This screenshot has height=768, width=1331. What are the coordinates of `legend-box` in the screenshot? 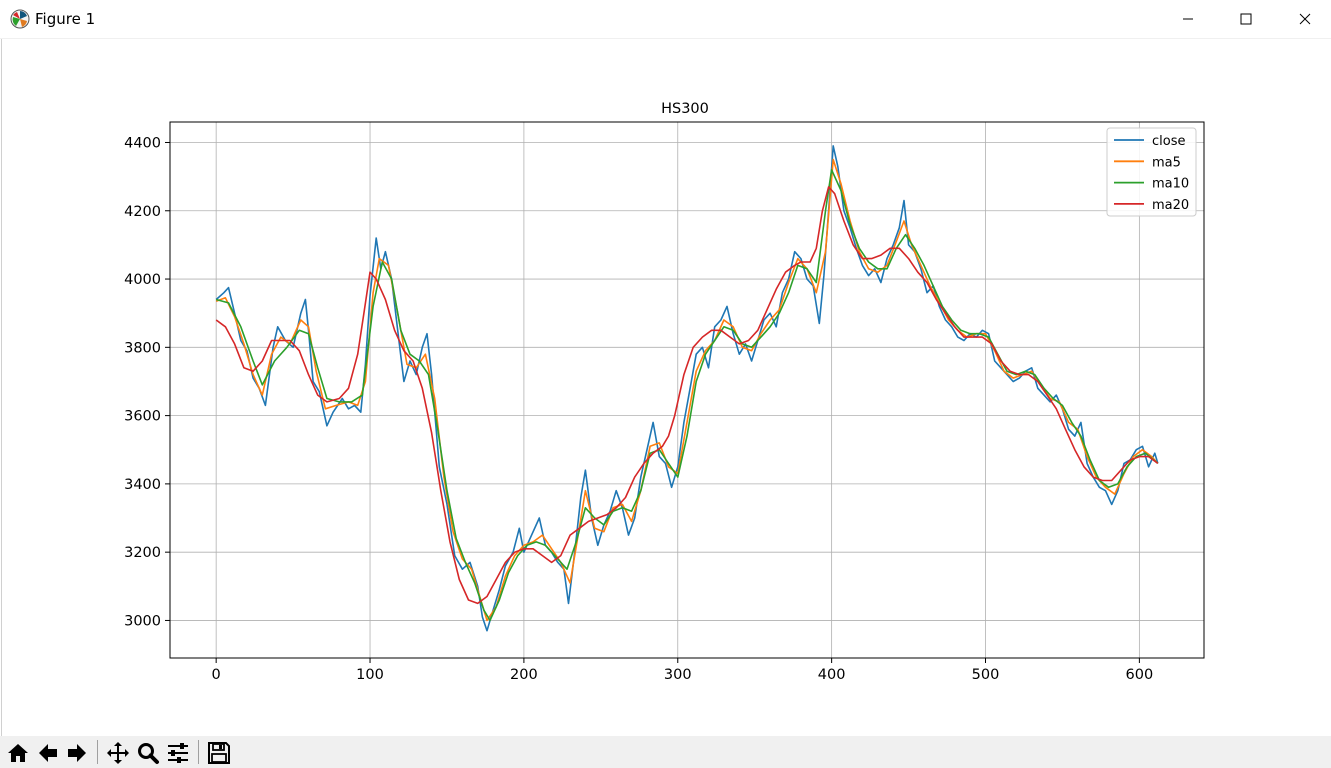 It's located at (1151, 172).